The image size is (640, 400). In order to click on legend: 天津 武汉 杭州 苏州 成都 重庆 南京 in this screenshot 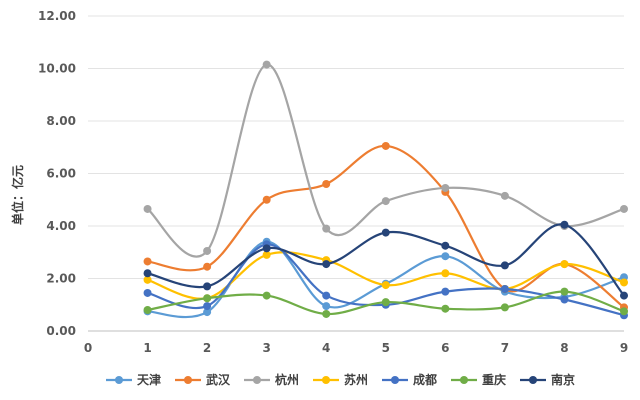, I will do `click(340, 379)`.